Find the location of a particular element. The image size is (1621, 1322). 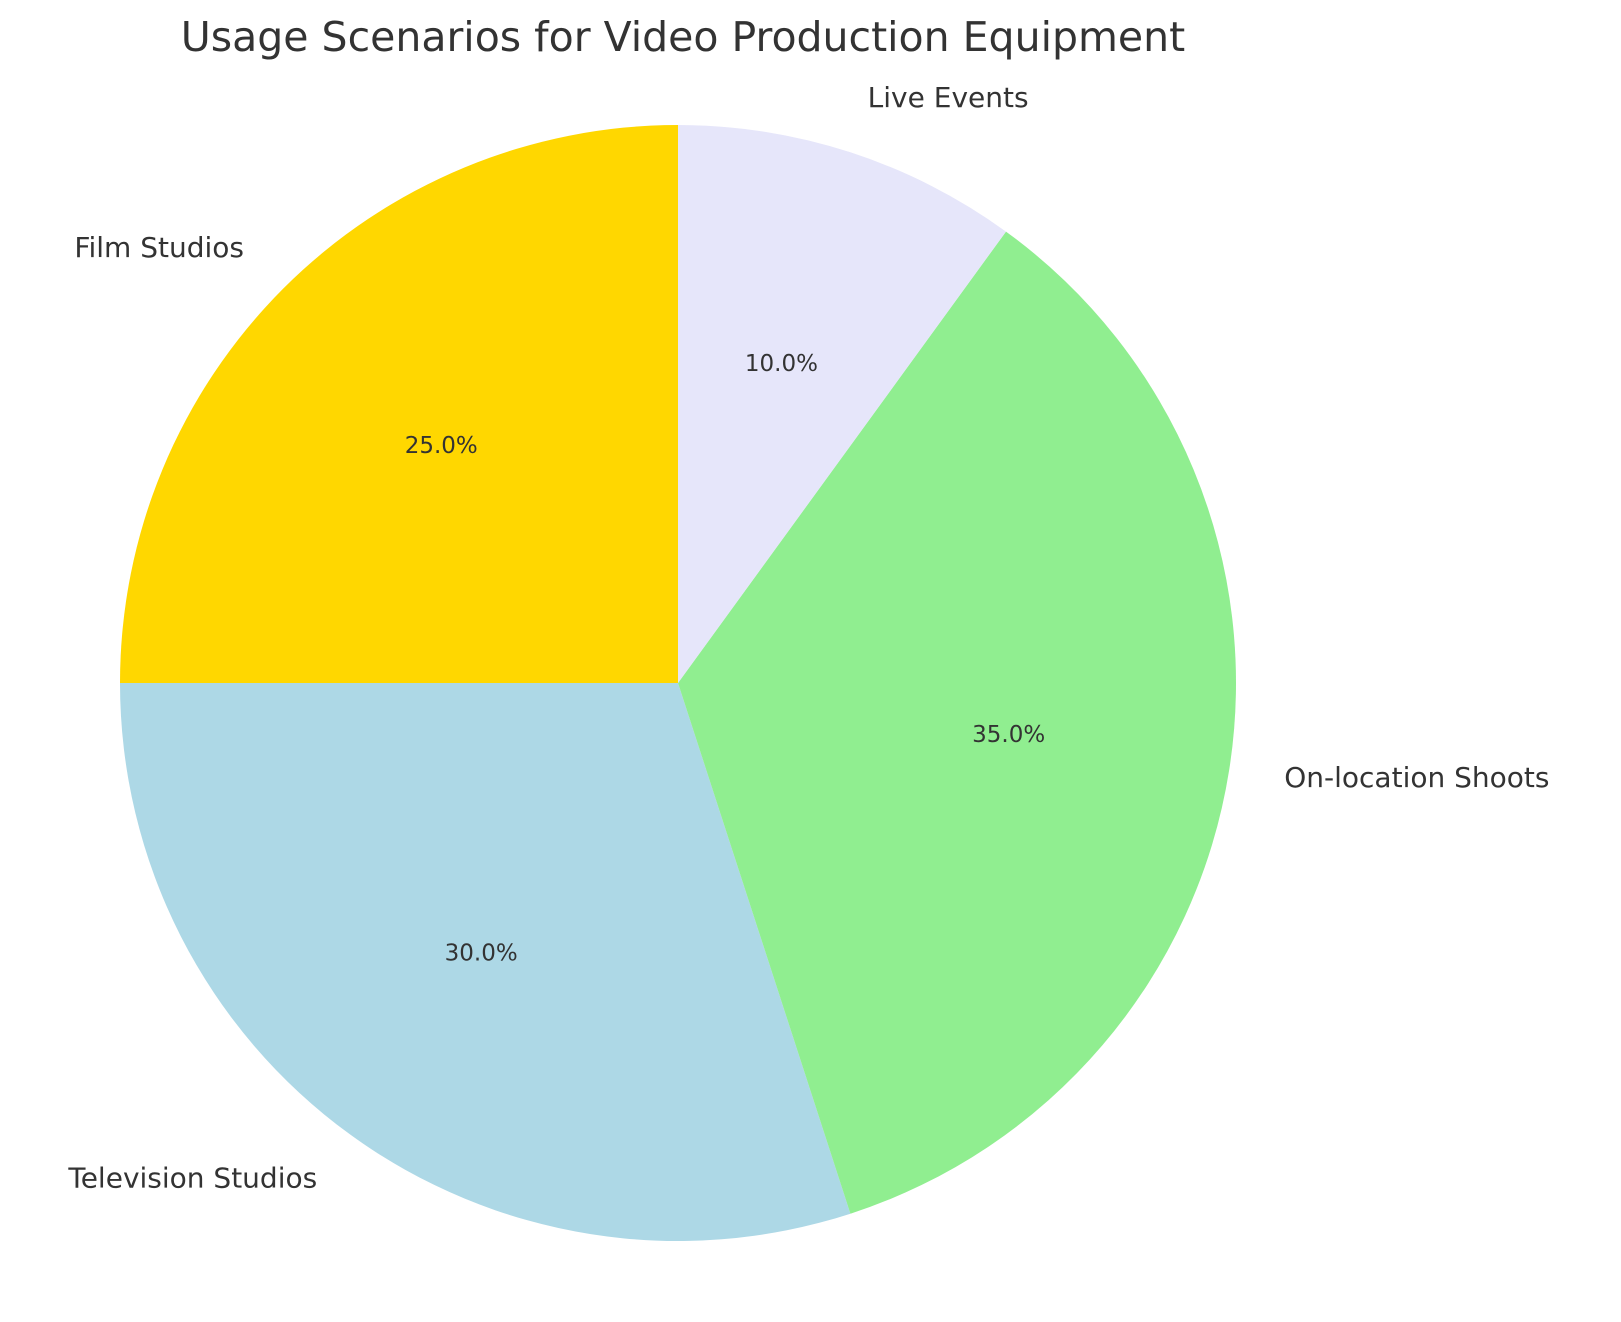

value-label: 25.0% is located at coordinates (441, 446).